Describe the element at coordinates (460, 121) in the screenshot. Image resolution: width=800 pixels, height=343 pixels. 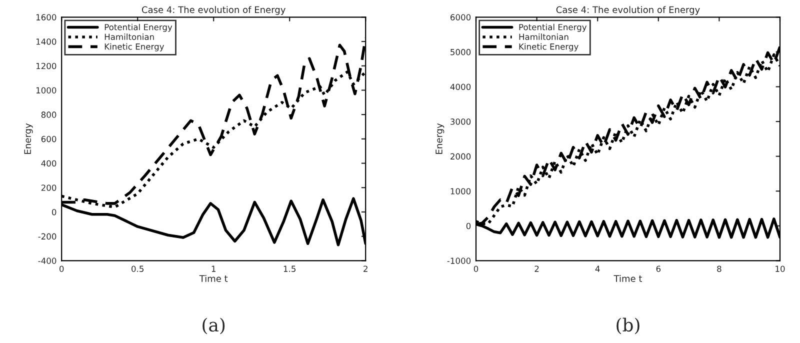
I see `y-tick-label: 3000` at that location.